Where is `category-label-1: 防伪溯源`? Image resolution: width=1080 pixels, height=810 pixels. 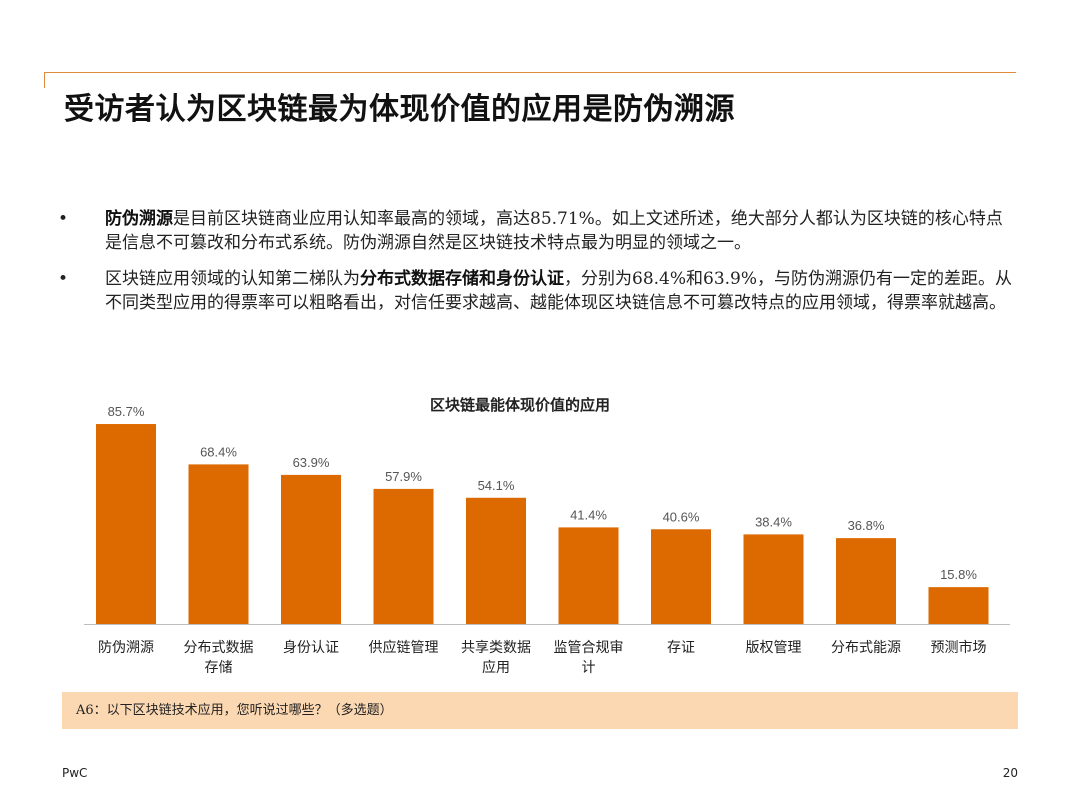
category-label-1: 防伪溯源 is located at coordinates (126, 648).